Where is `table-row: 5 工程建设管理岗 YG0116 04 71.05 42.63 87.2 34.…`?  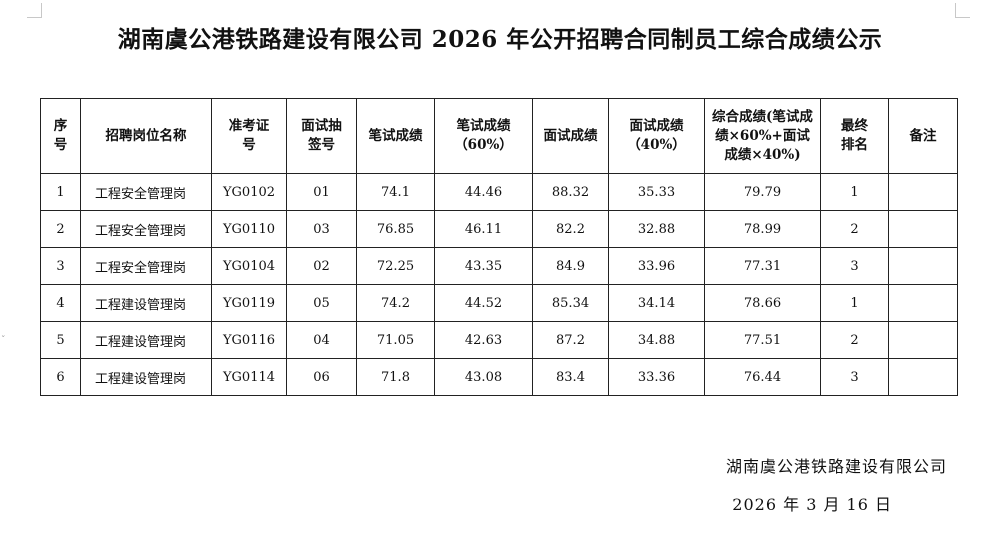 table-row: 5 工程建设管理岗 YG0116 04 71.05 42.63 87.2 34.… is located at coordinates (499, 340).